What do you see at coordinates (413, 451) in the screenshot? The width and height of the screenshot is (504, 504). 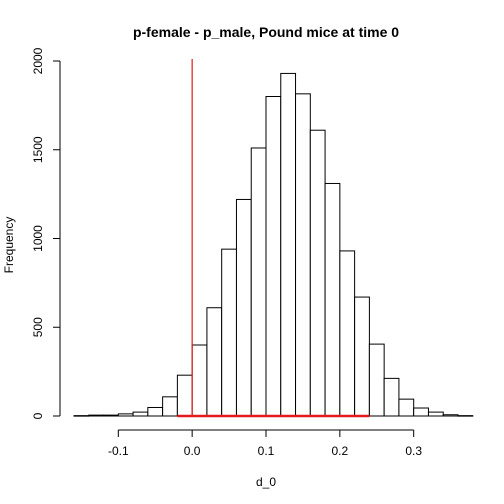 I see `x-tick-label-4: 0.3` at bounding box center [413, 451].